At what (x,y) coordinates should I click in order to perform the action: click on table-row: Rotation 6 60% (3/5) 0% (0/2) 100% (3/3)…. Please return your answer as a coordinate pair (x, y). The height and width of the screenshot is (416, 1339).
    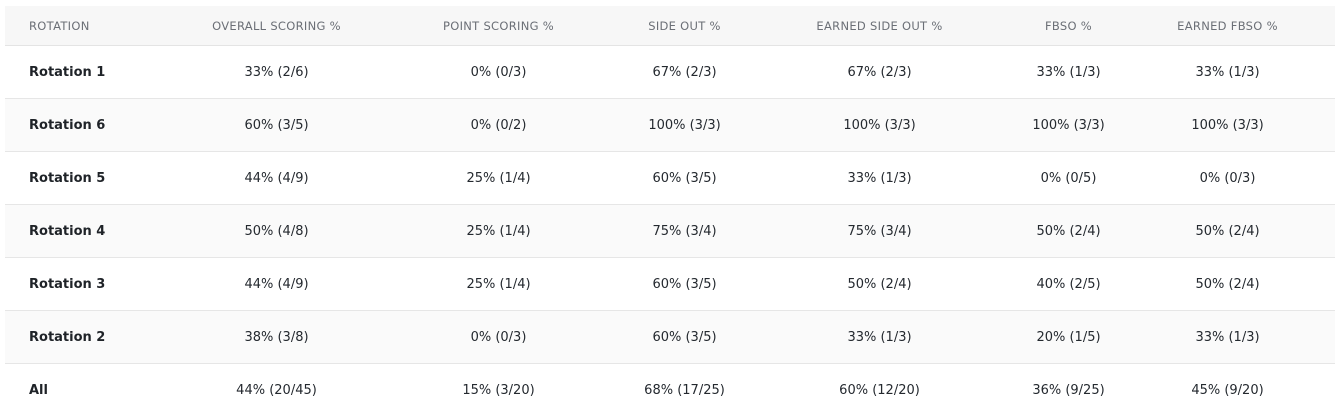
    Looking at the image, I should click on (670, 125).